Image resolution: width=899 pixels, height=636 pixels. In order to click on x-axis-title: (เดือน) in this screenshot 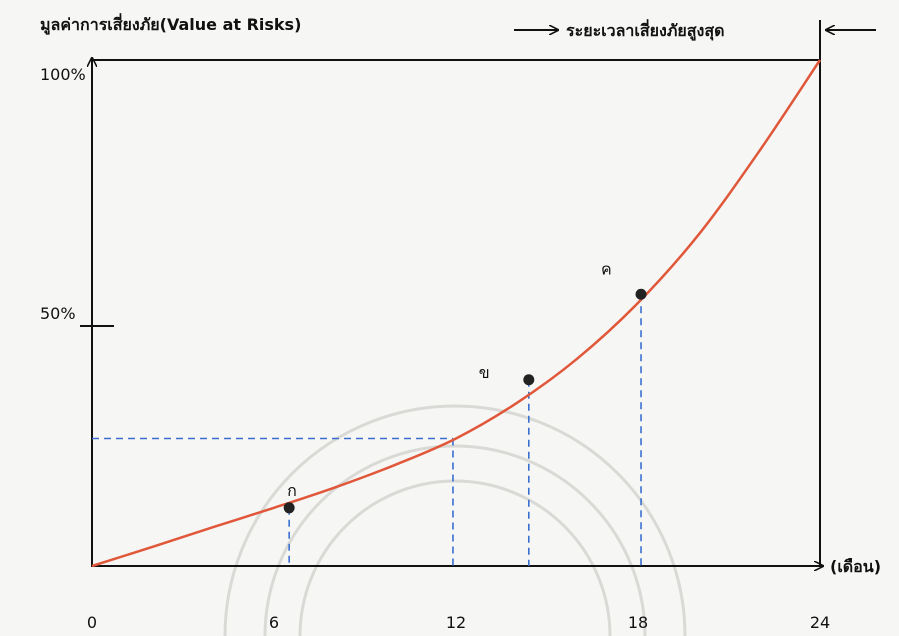, I will do `click(855, 566)`.